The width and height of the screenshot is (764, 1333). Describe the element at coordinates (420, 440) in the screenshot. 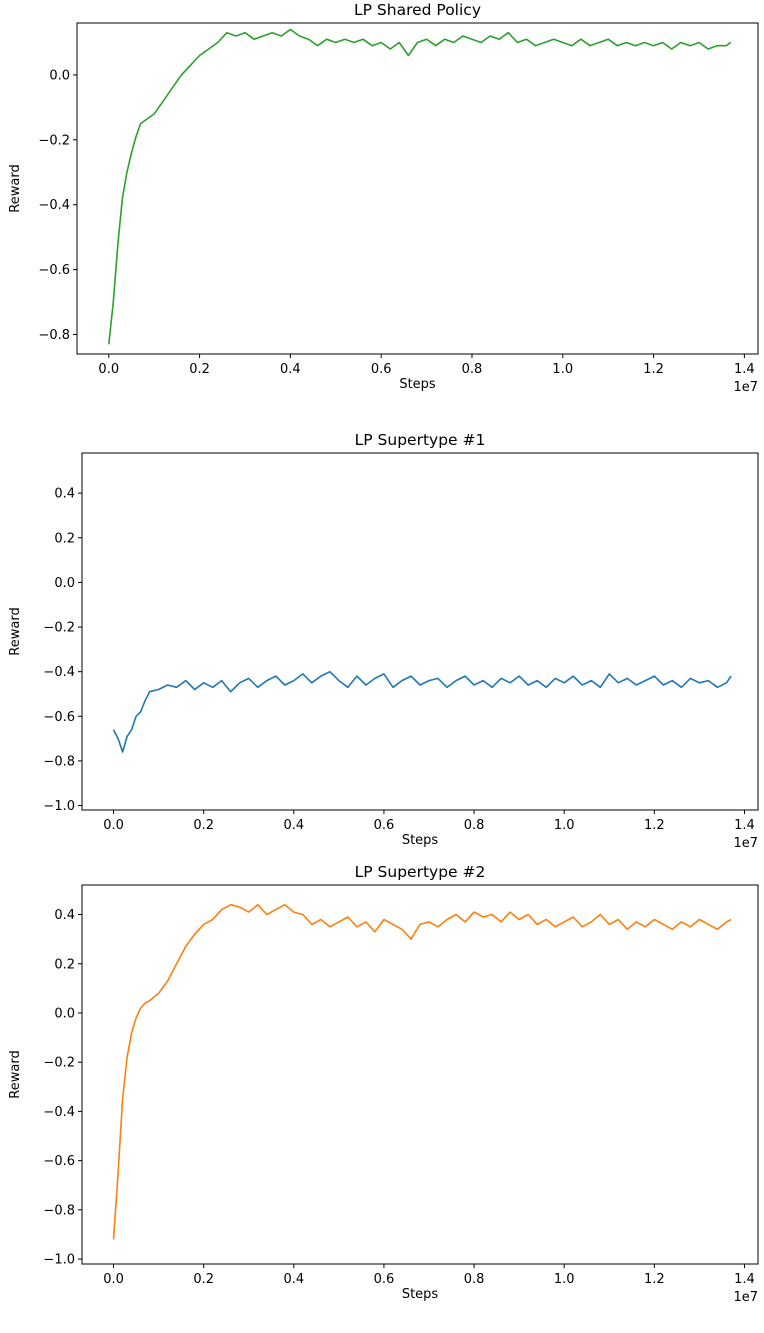

I see `chart-title: LP Supertype #1` at that location.